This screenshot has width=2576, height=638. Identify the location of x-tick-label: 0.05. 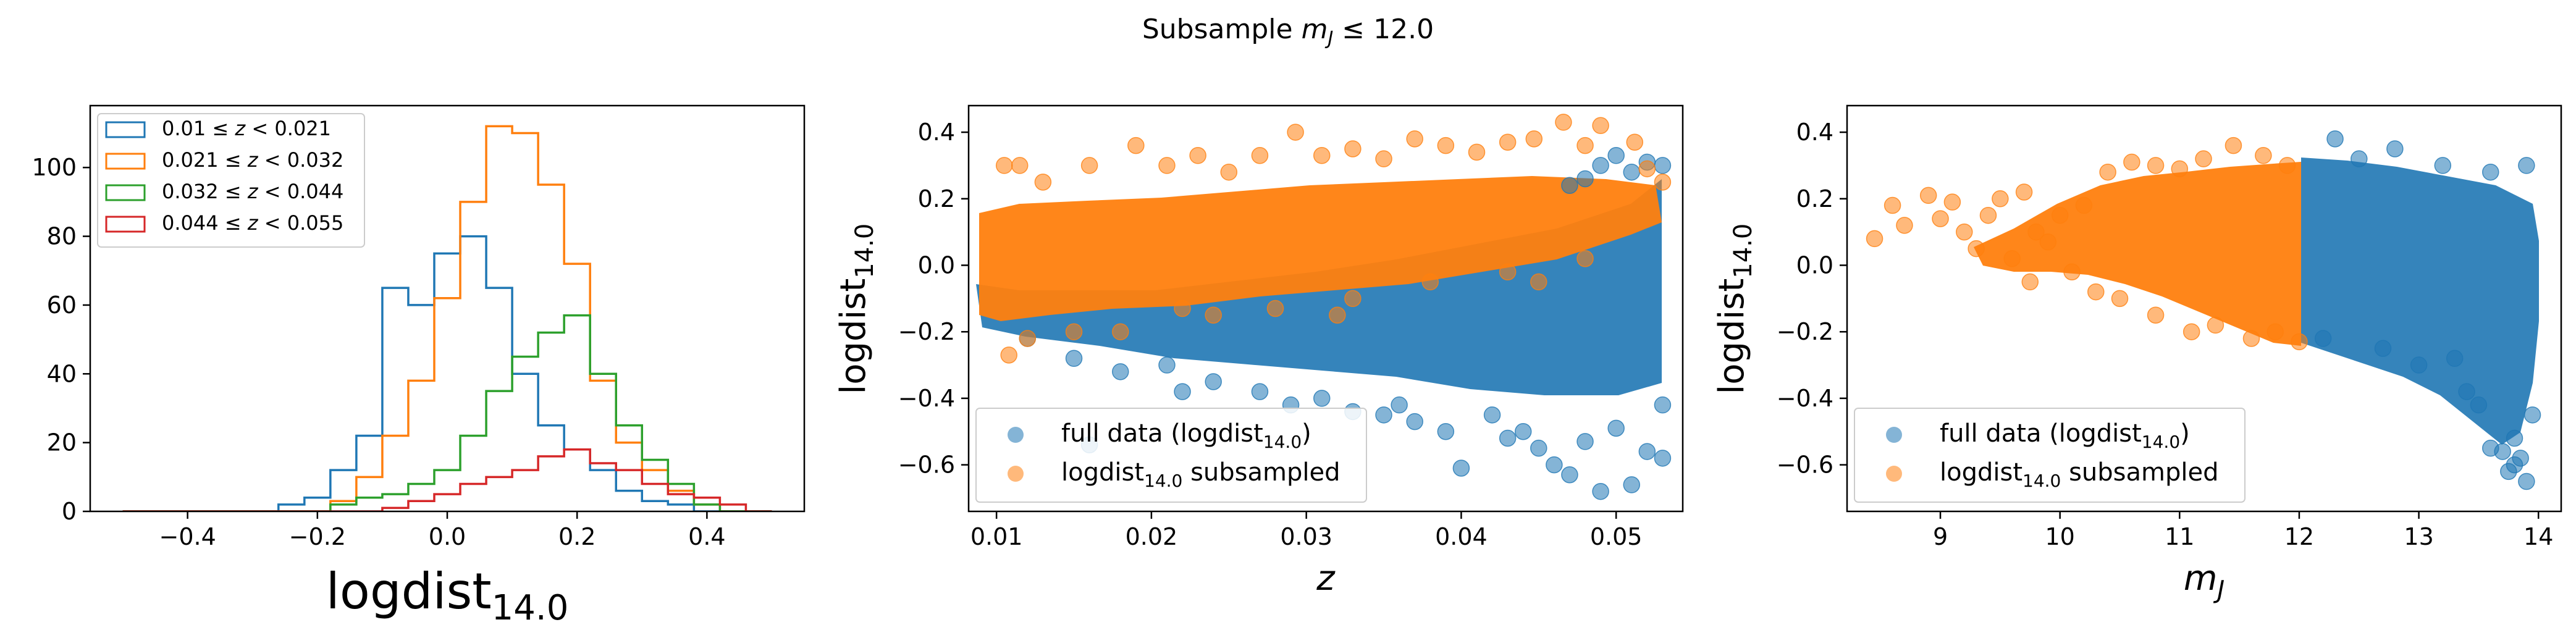
(1616, 536).